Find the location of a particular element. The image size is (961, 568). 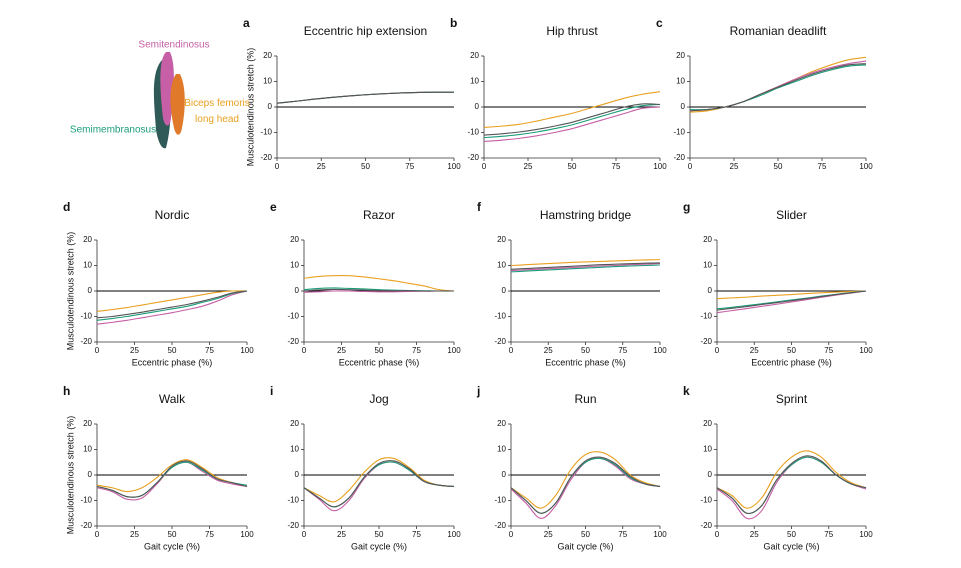

legend-label: Semimembranosus is located at coordinates (113, 130).